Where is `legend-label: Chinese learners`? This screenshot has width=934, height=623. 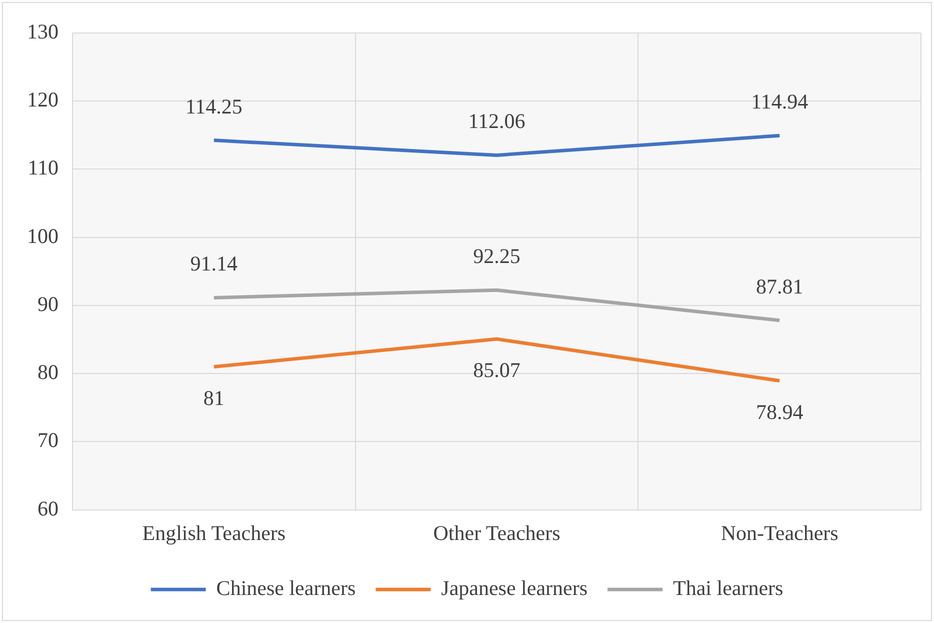 legend-label: Chinese learners is located at coordinates (286, 588).